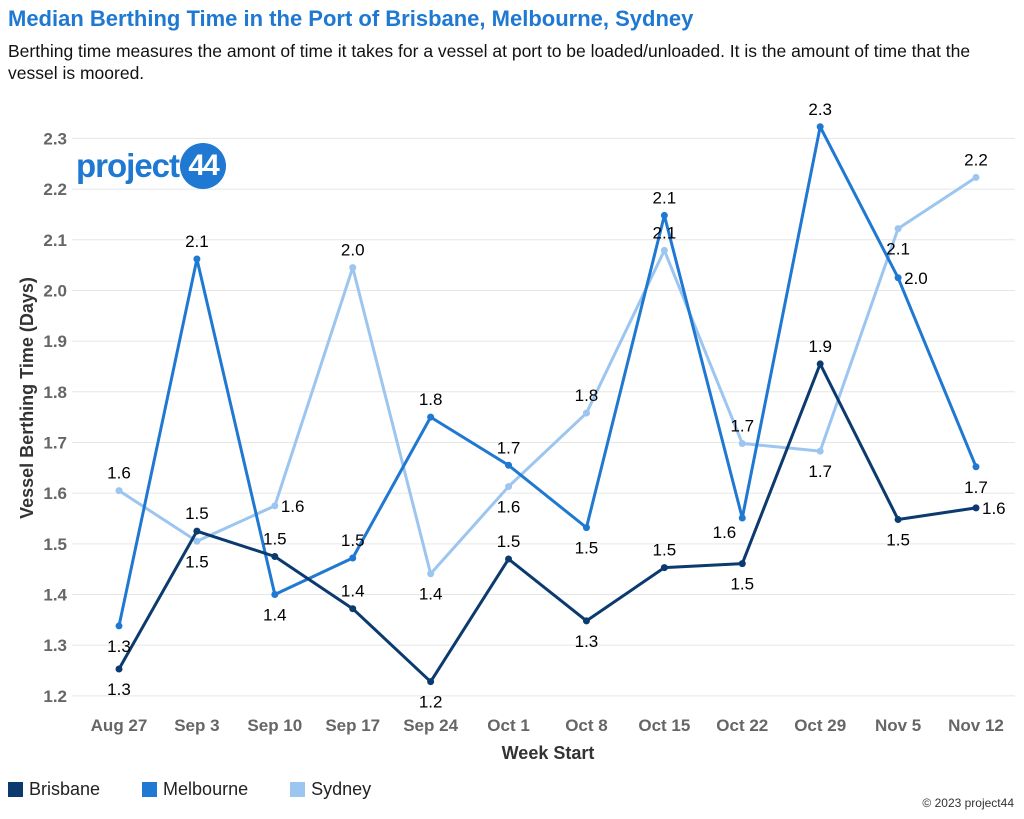 The height and width of the screenshot is (819, 1024). What do you see at coordinates (341, 789) in the screenshot?
I see `legend-label: Sydney` at bounding box center [341, 789].